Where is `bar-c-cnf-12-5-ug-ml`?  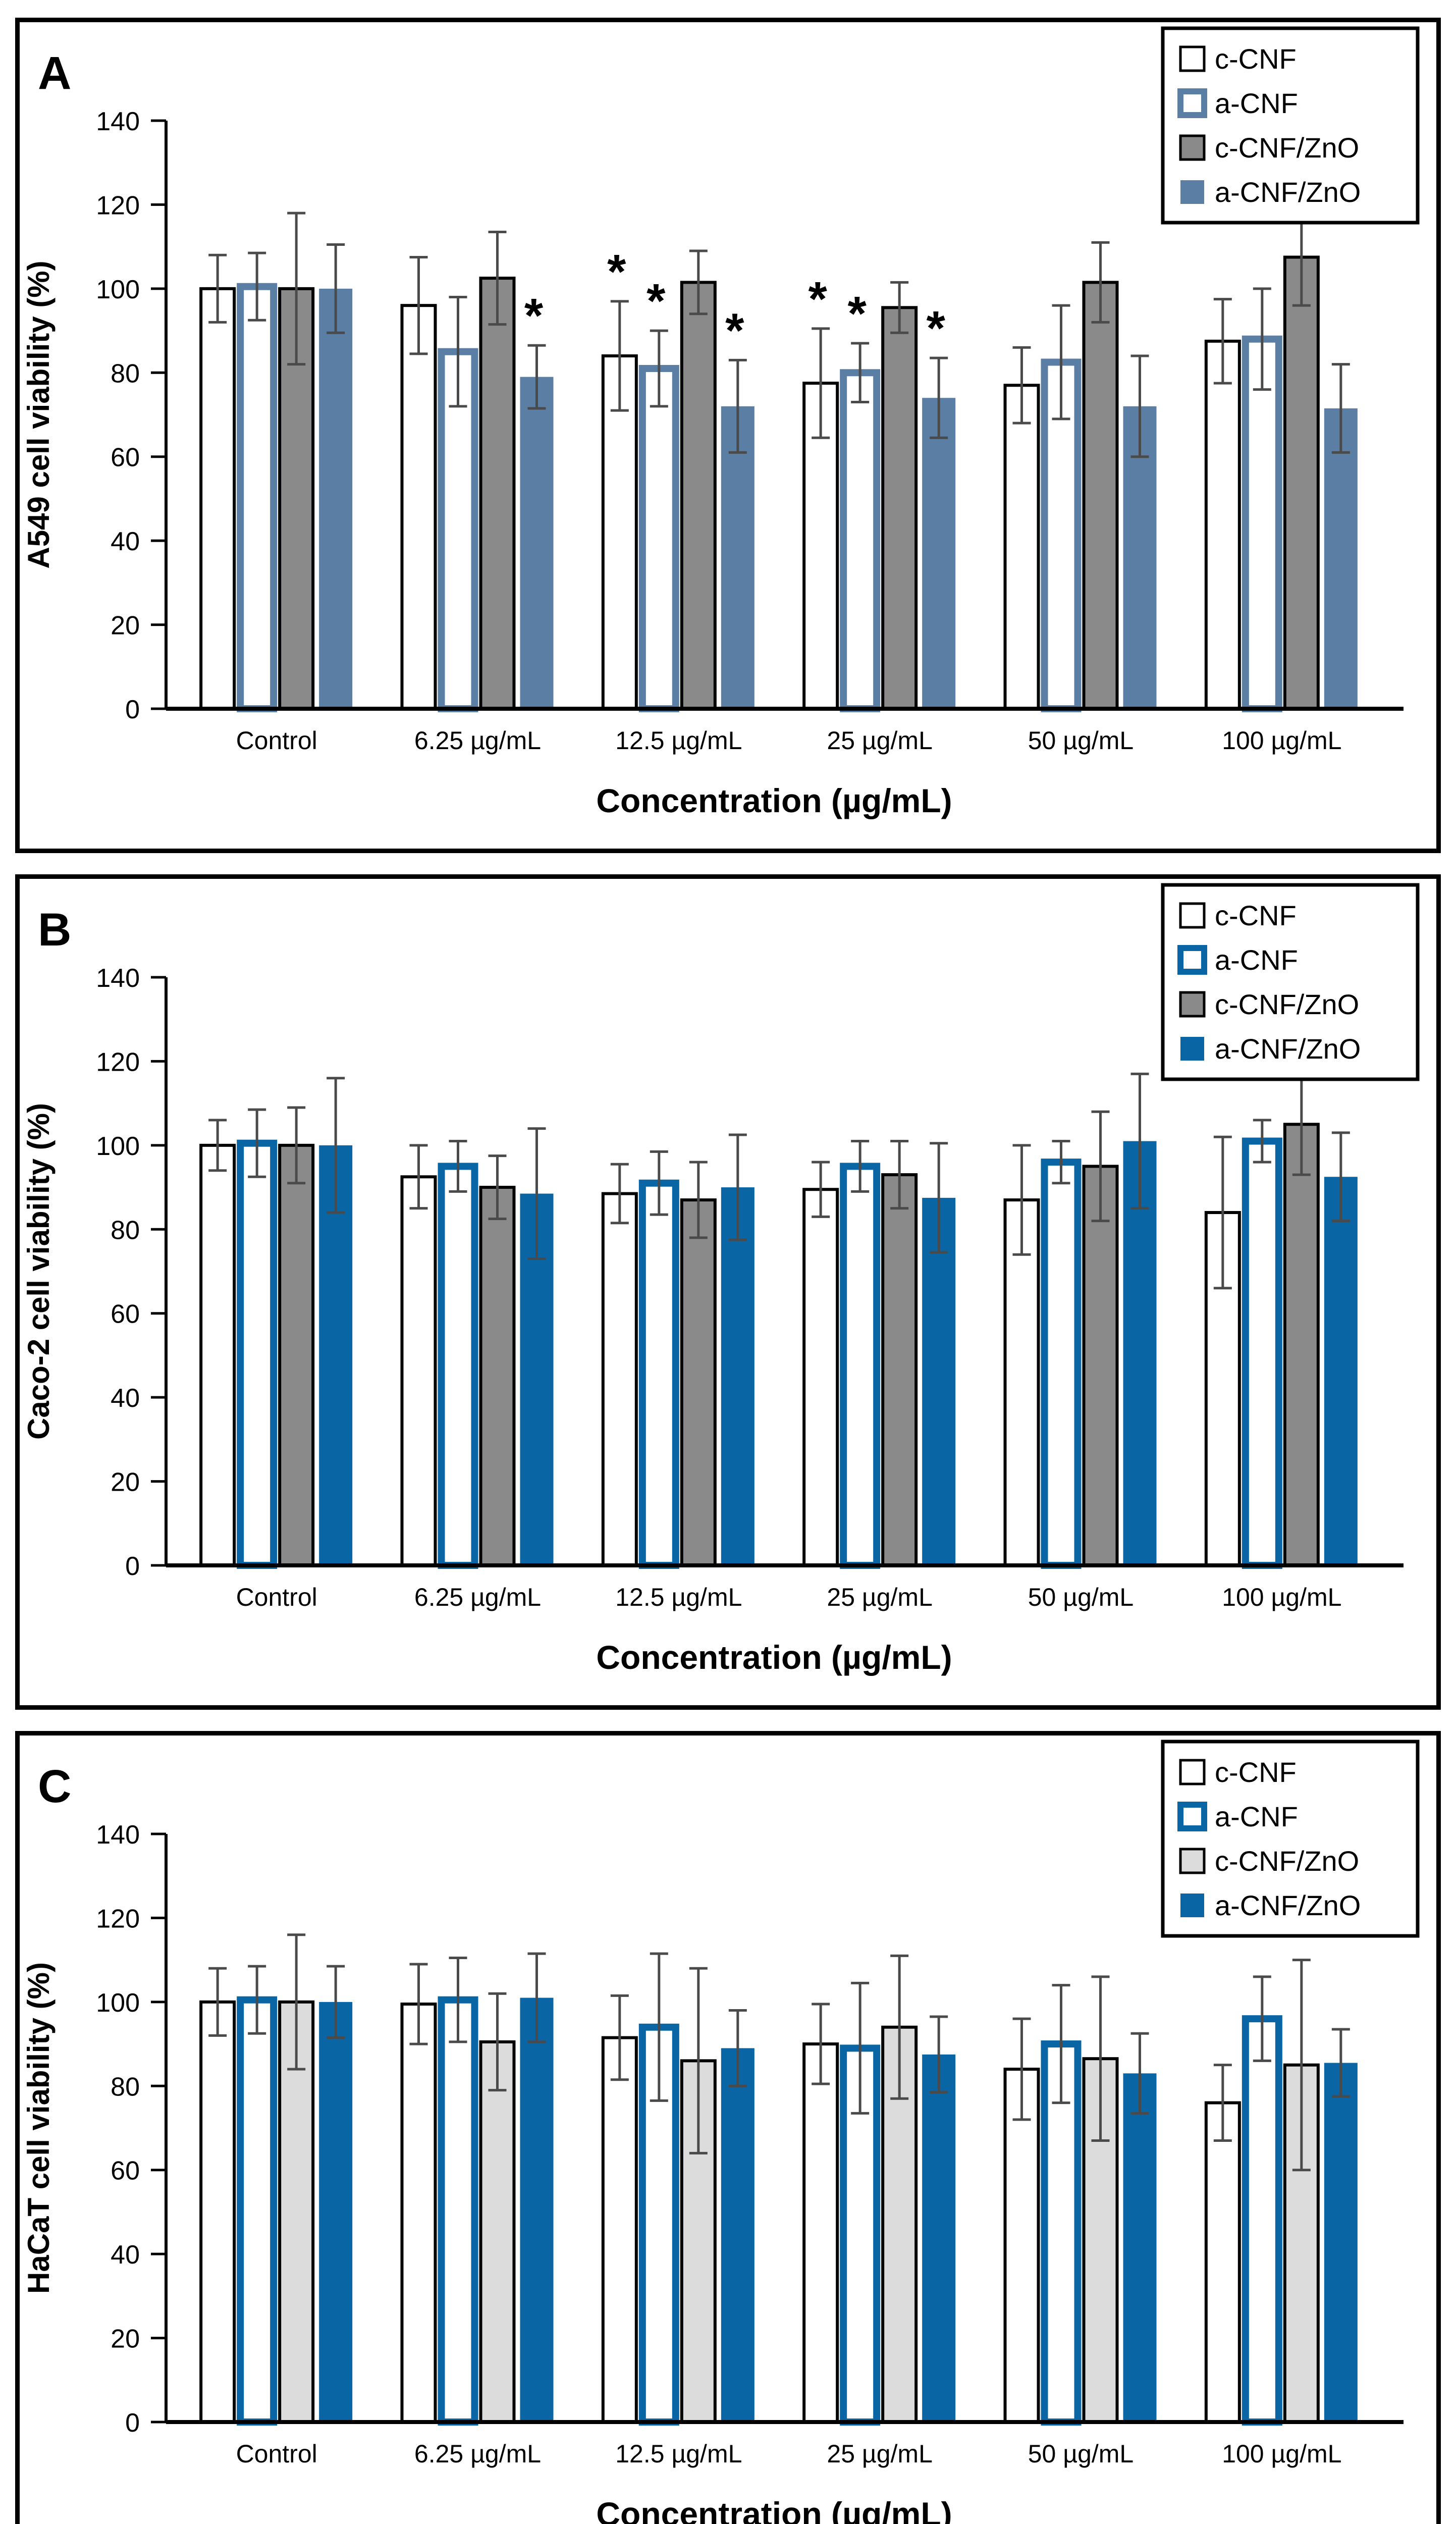 bar-c-cnf-12-5-ug-ml is located at coordinates (619, 1380).